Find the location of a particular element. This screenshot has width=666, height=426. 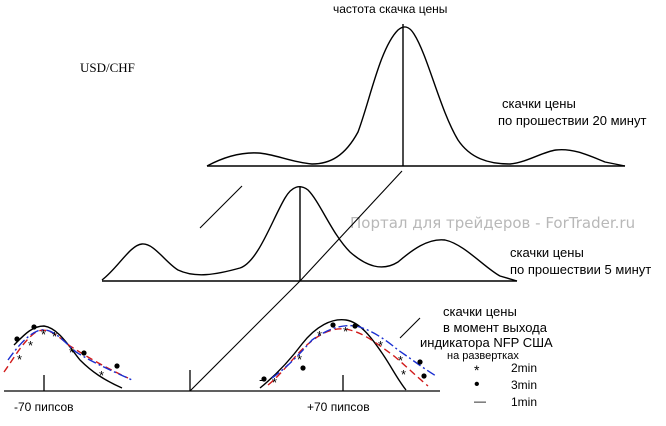

legend-2min-symbol: * is located at coordinates (477, 370).